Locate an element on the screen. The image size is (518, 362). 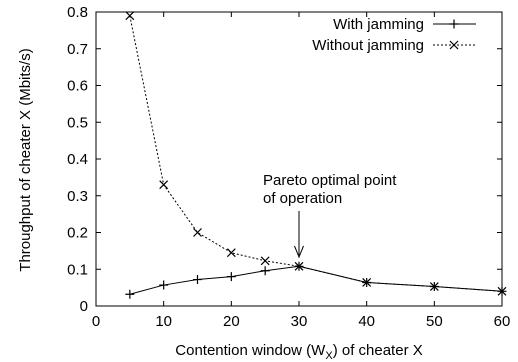
x-tick-label-2: 20 is located at coordinates (231, 321).